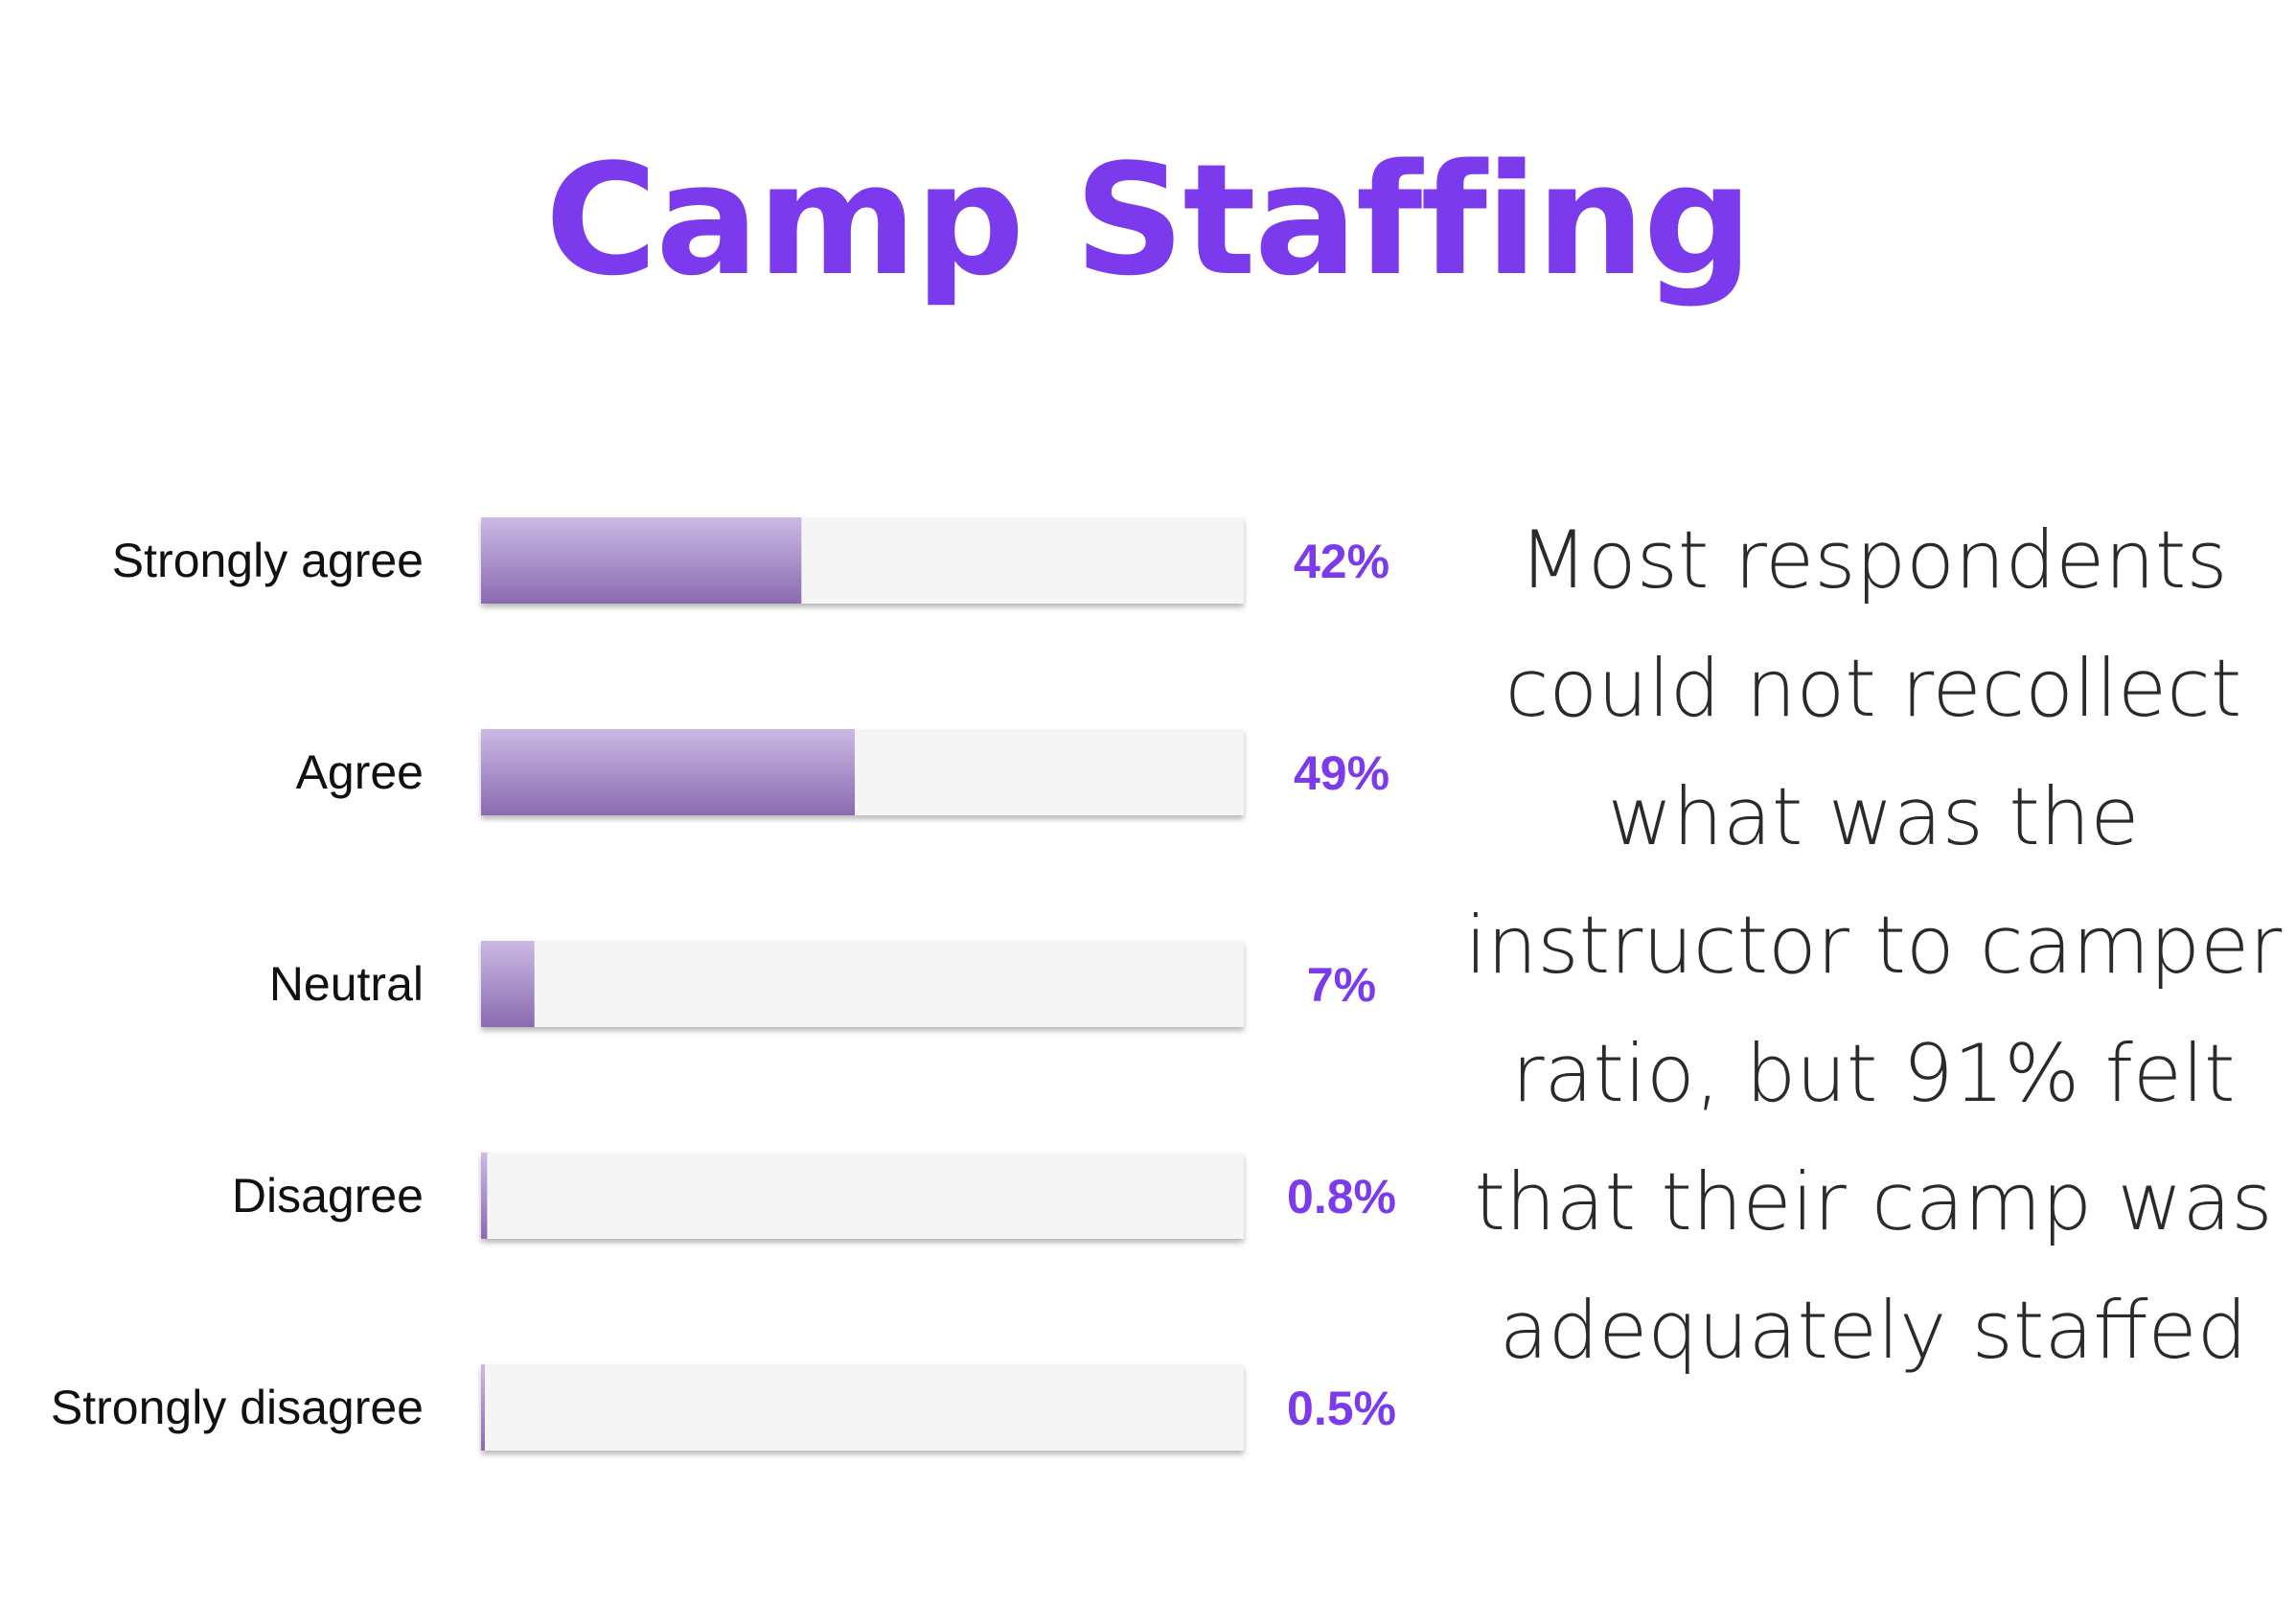 The height and width of the screenshot is (1623, 2296). What do you see at coordinates (484, 1196) in the screenshot?
I see `bar-disagree` at bounding box center [484, 1196].